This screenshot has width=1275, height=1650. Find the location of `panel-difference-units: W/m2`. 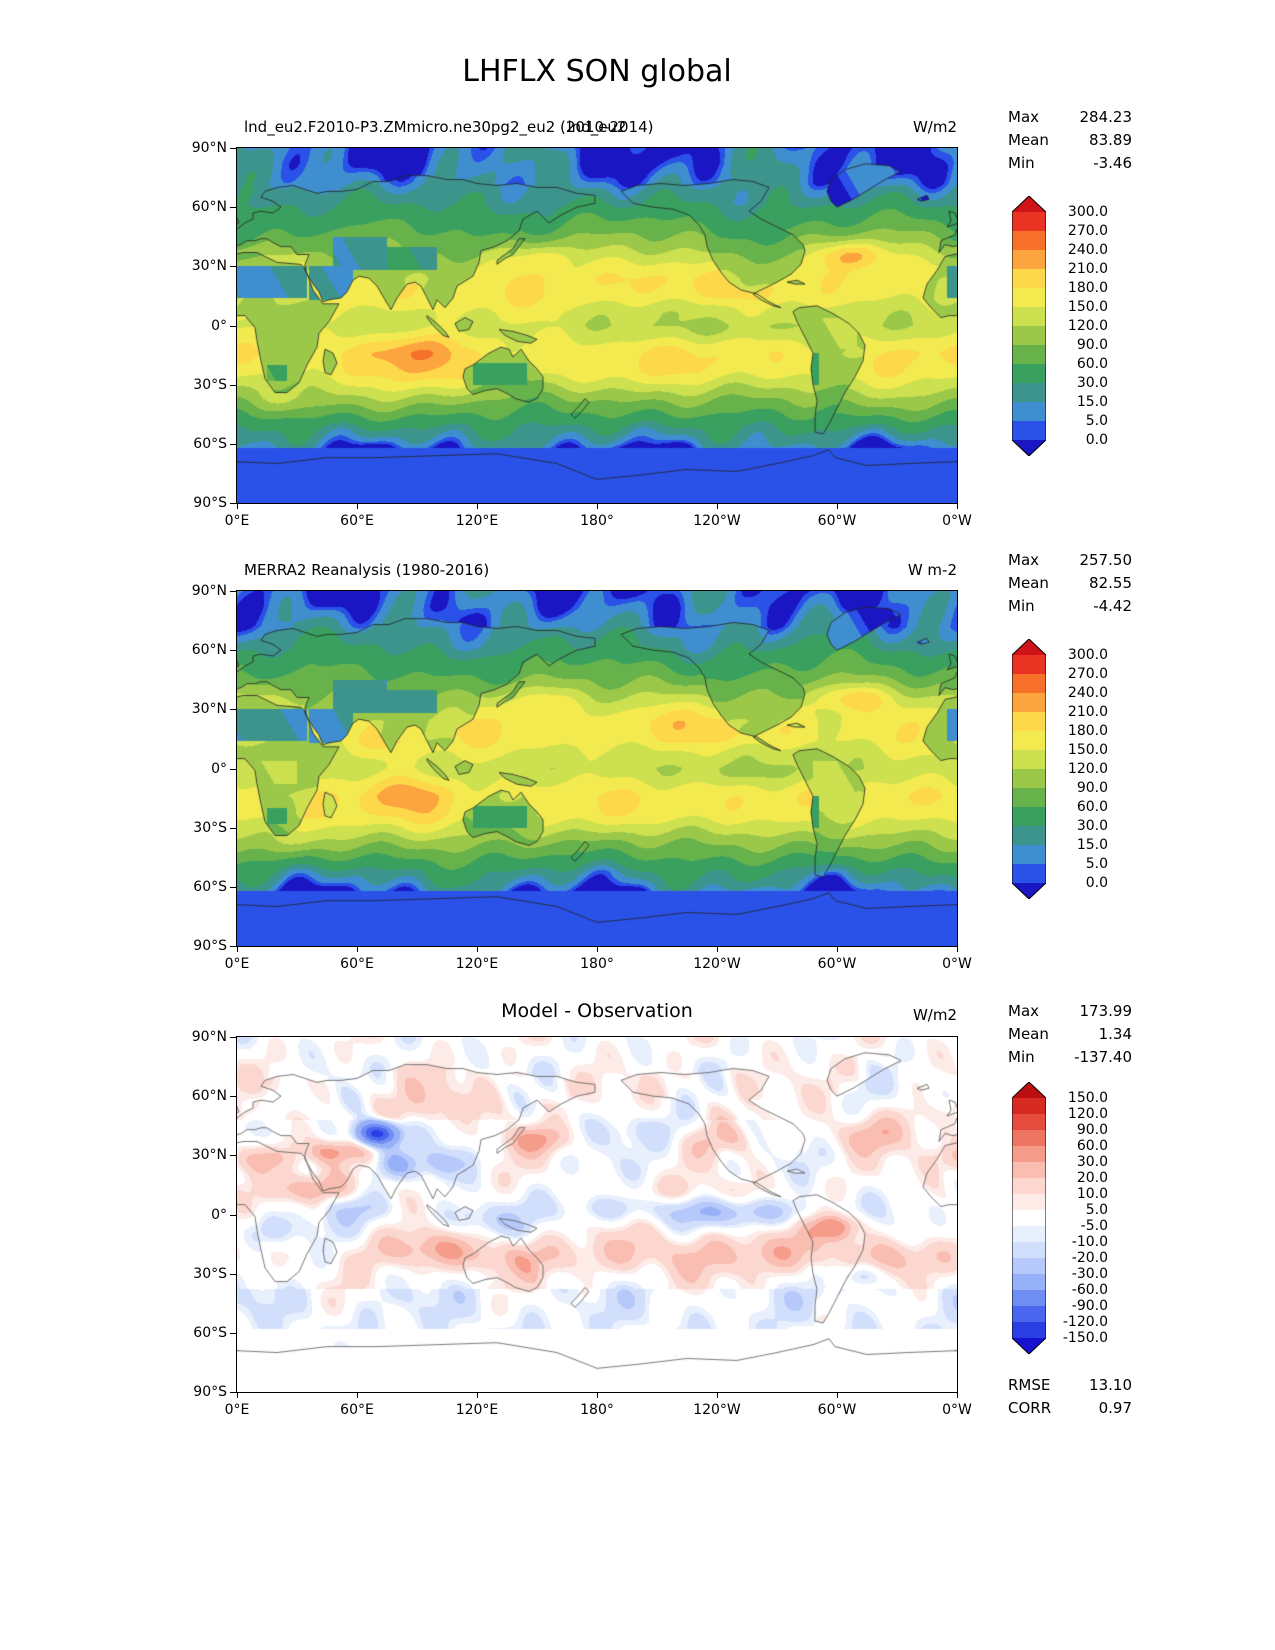

panel-difference-units: W/m2 is located at coordinates (934, 1015).